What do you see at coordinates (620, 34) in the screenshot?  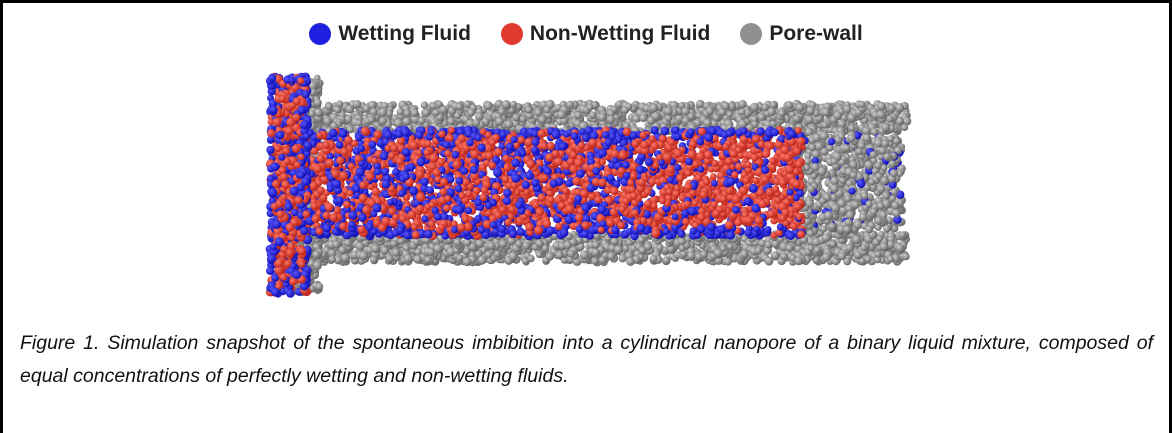 I see `legend-label: Non-Wetting Fluid` at bounding box center [620, 34].